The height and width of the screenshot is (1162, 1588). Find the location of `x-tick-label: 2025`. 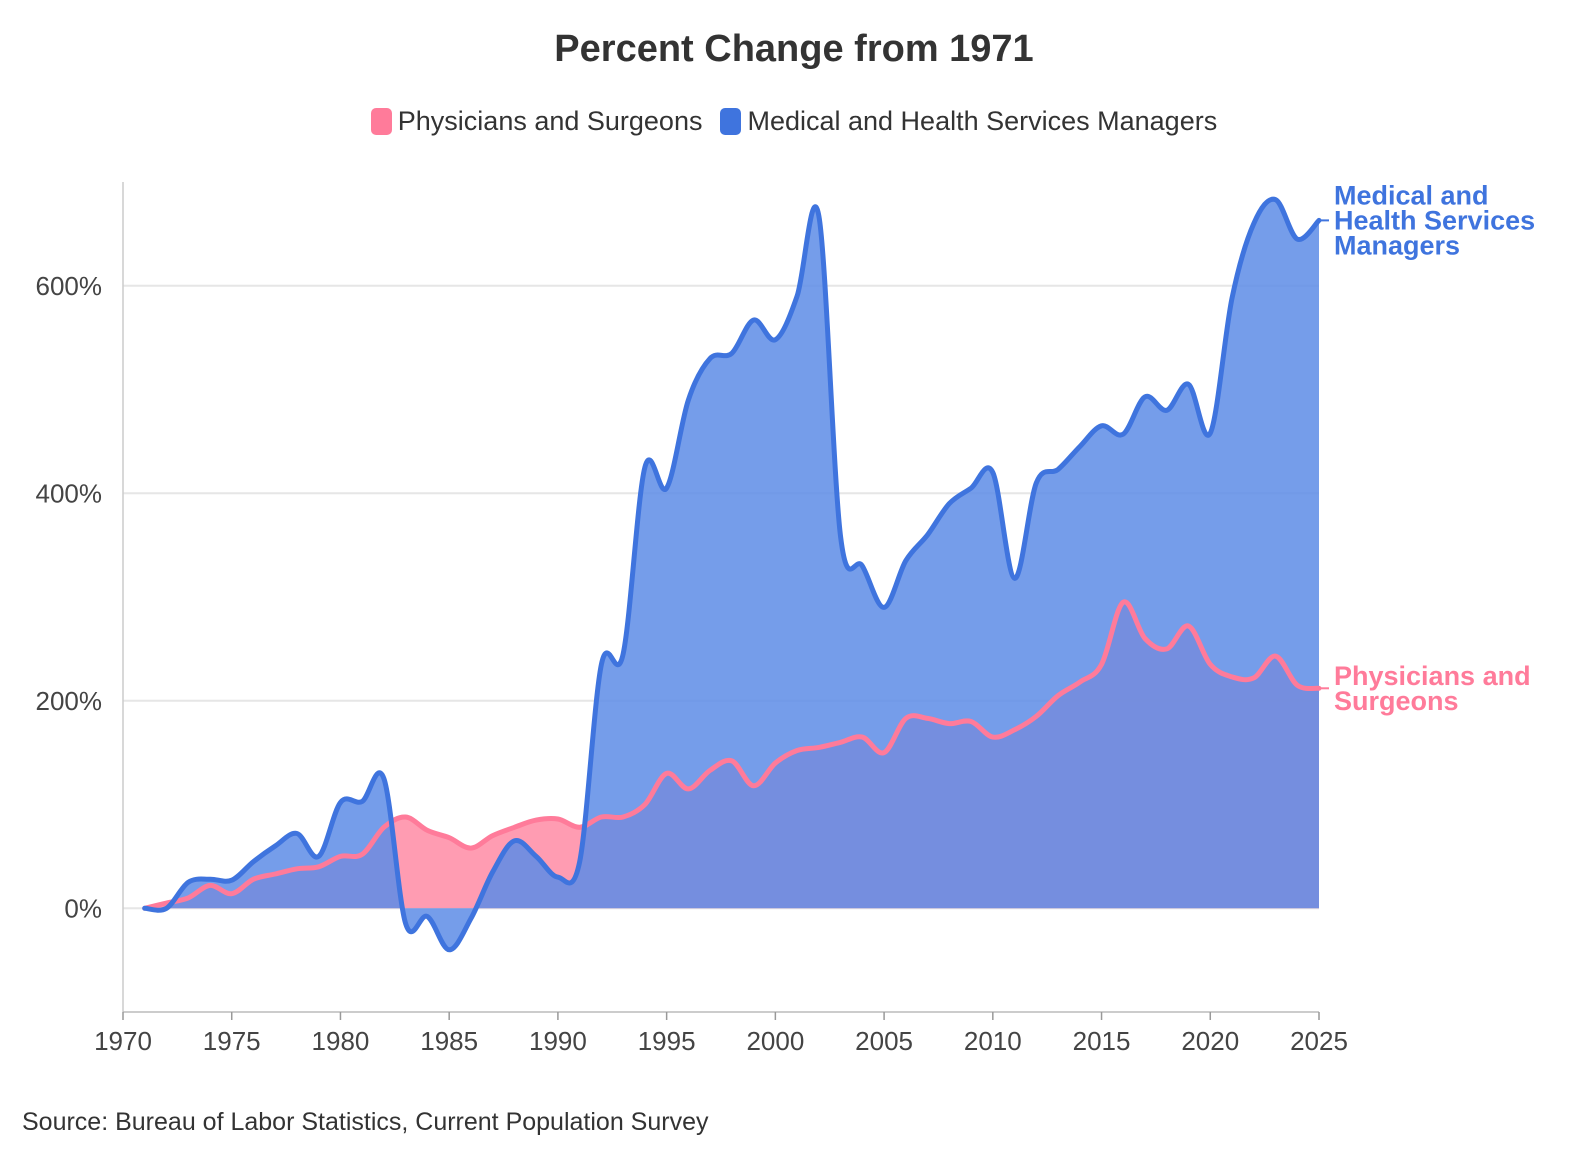

x-tick-label: 2025 is located at coordinates (1319, 1041).